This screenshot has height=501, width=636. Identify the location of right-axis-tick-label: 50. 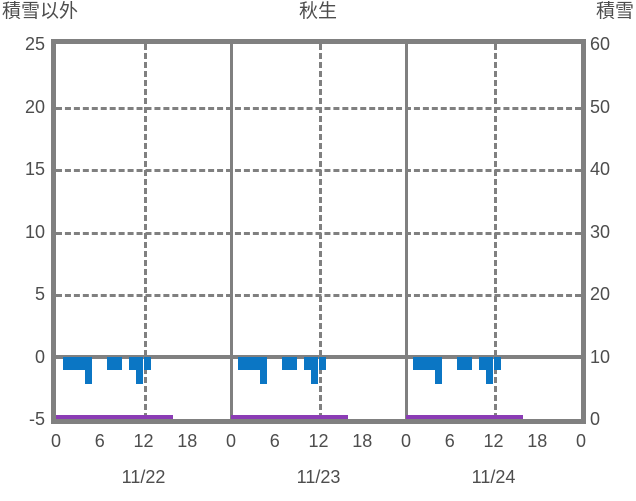
(600, 106).